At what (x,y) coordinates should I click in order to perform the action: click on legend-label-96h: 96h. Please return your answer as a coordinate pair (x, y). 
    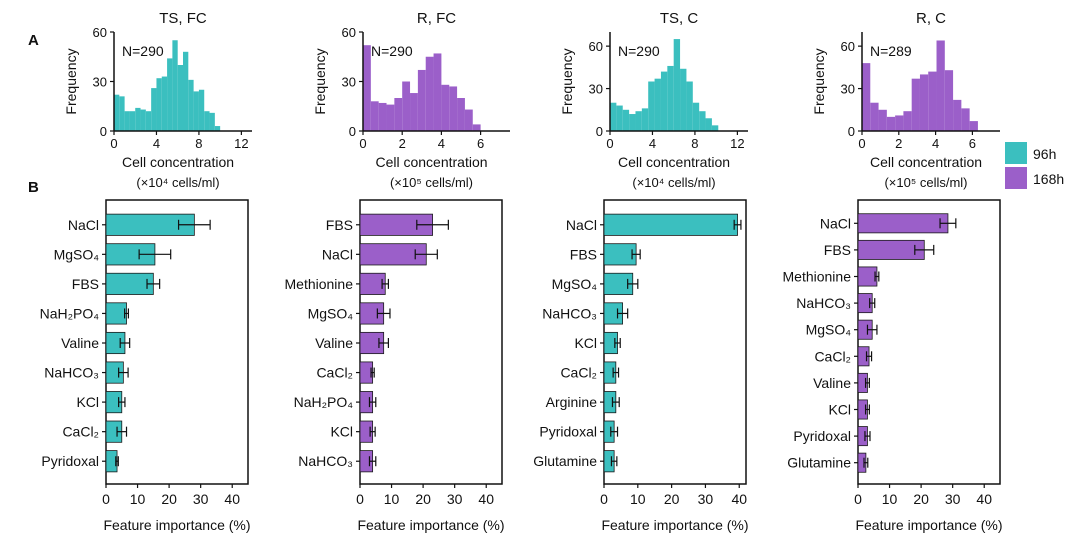
    Looking at the image, I should click on (1044, 154).